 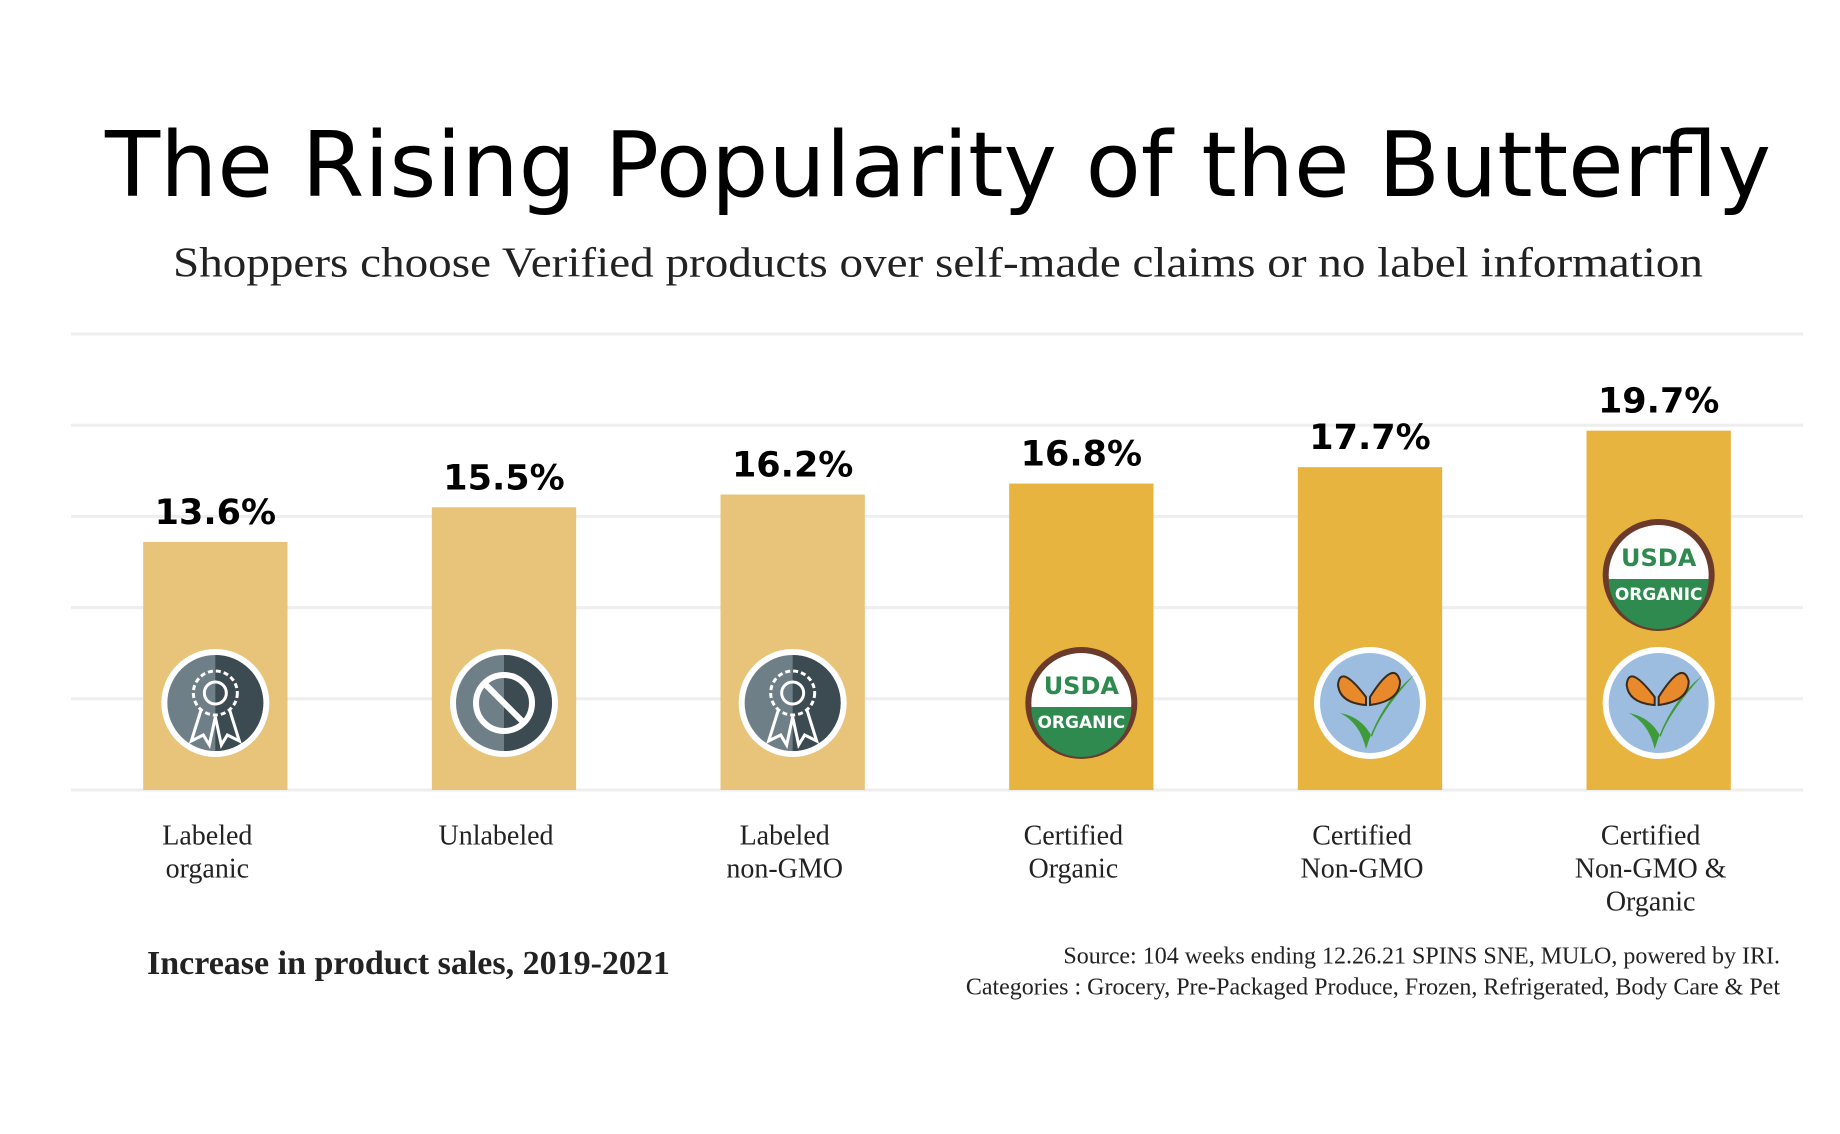 What do you see at coordinates (1651, 868) in the screenshot?
I see `x-tick-label: Non-GMO &` at bounding box center [1651, 868].